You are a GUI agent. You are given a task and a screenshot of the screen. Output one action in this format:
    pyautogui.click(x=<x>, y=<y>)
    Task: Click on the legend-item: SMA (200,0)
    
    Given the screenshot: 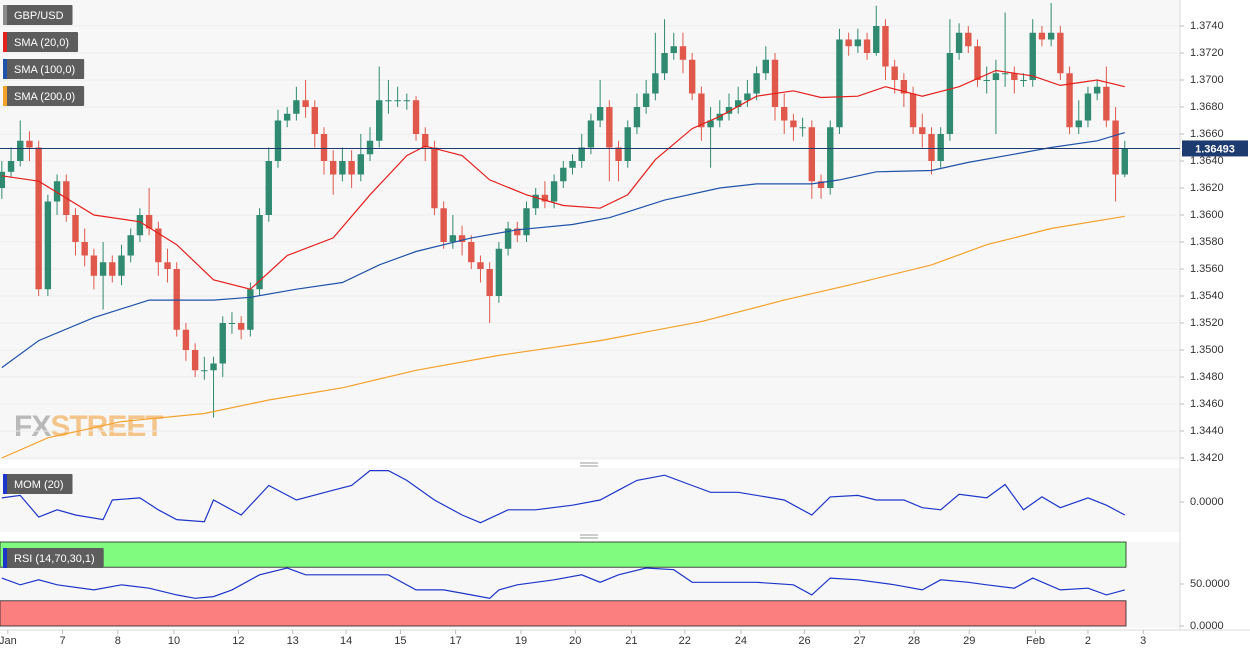 What is the action you would take?
    pyautogui.click(x=44, y=96)
    